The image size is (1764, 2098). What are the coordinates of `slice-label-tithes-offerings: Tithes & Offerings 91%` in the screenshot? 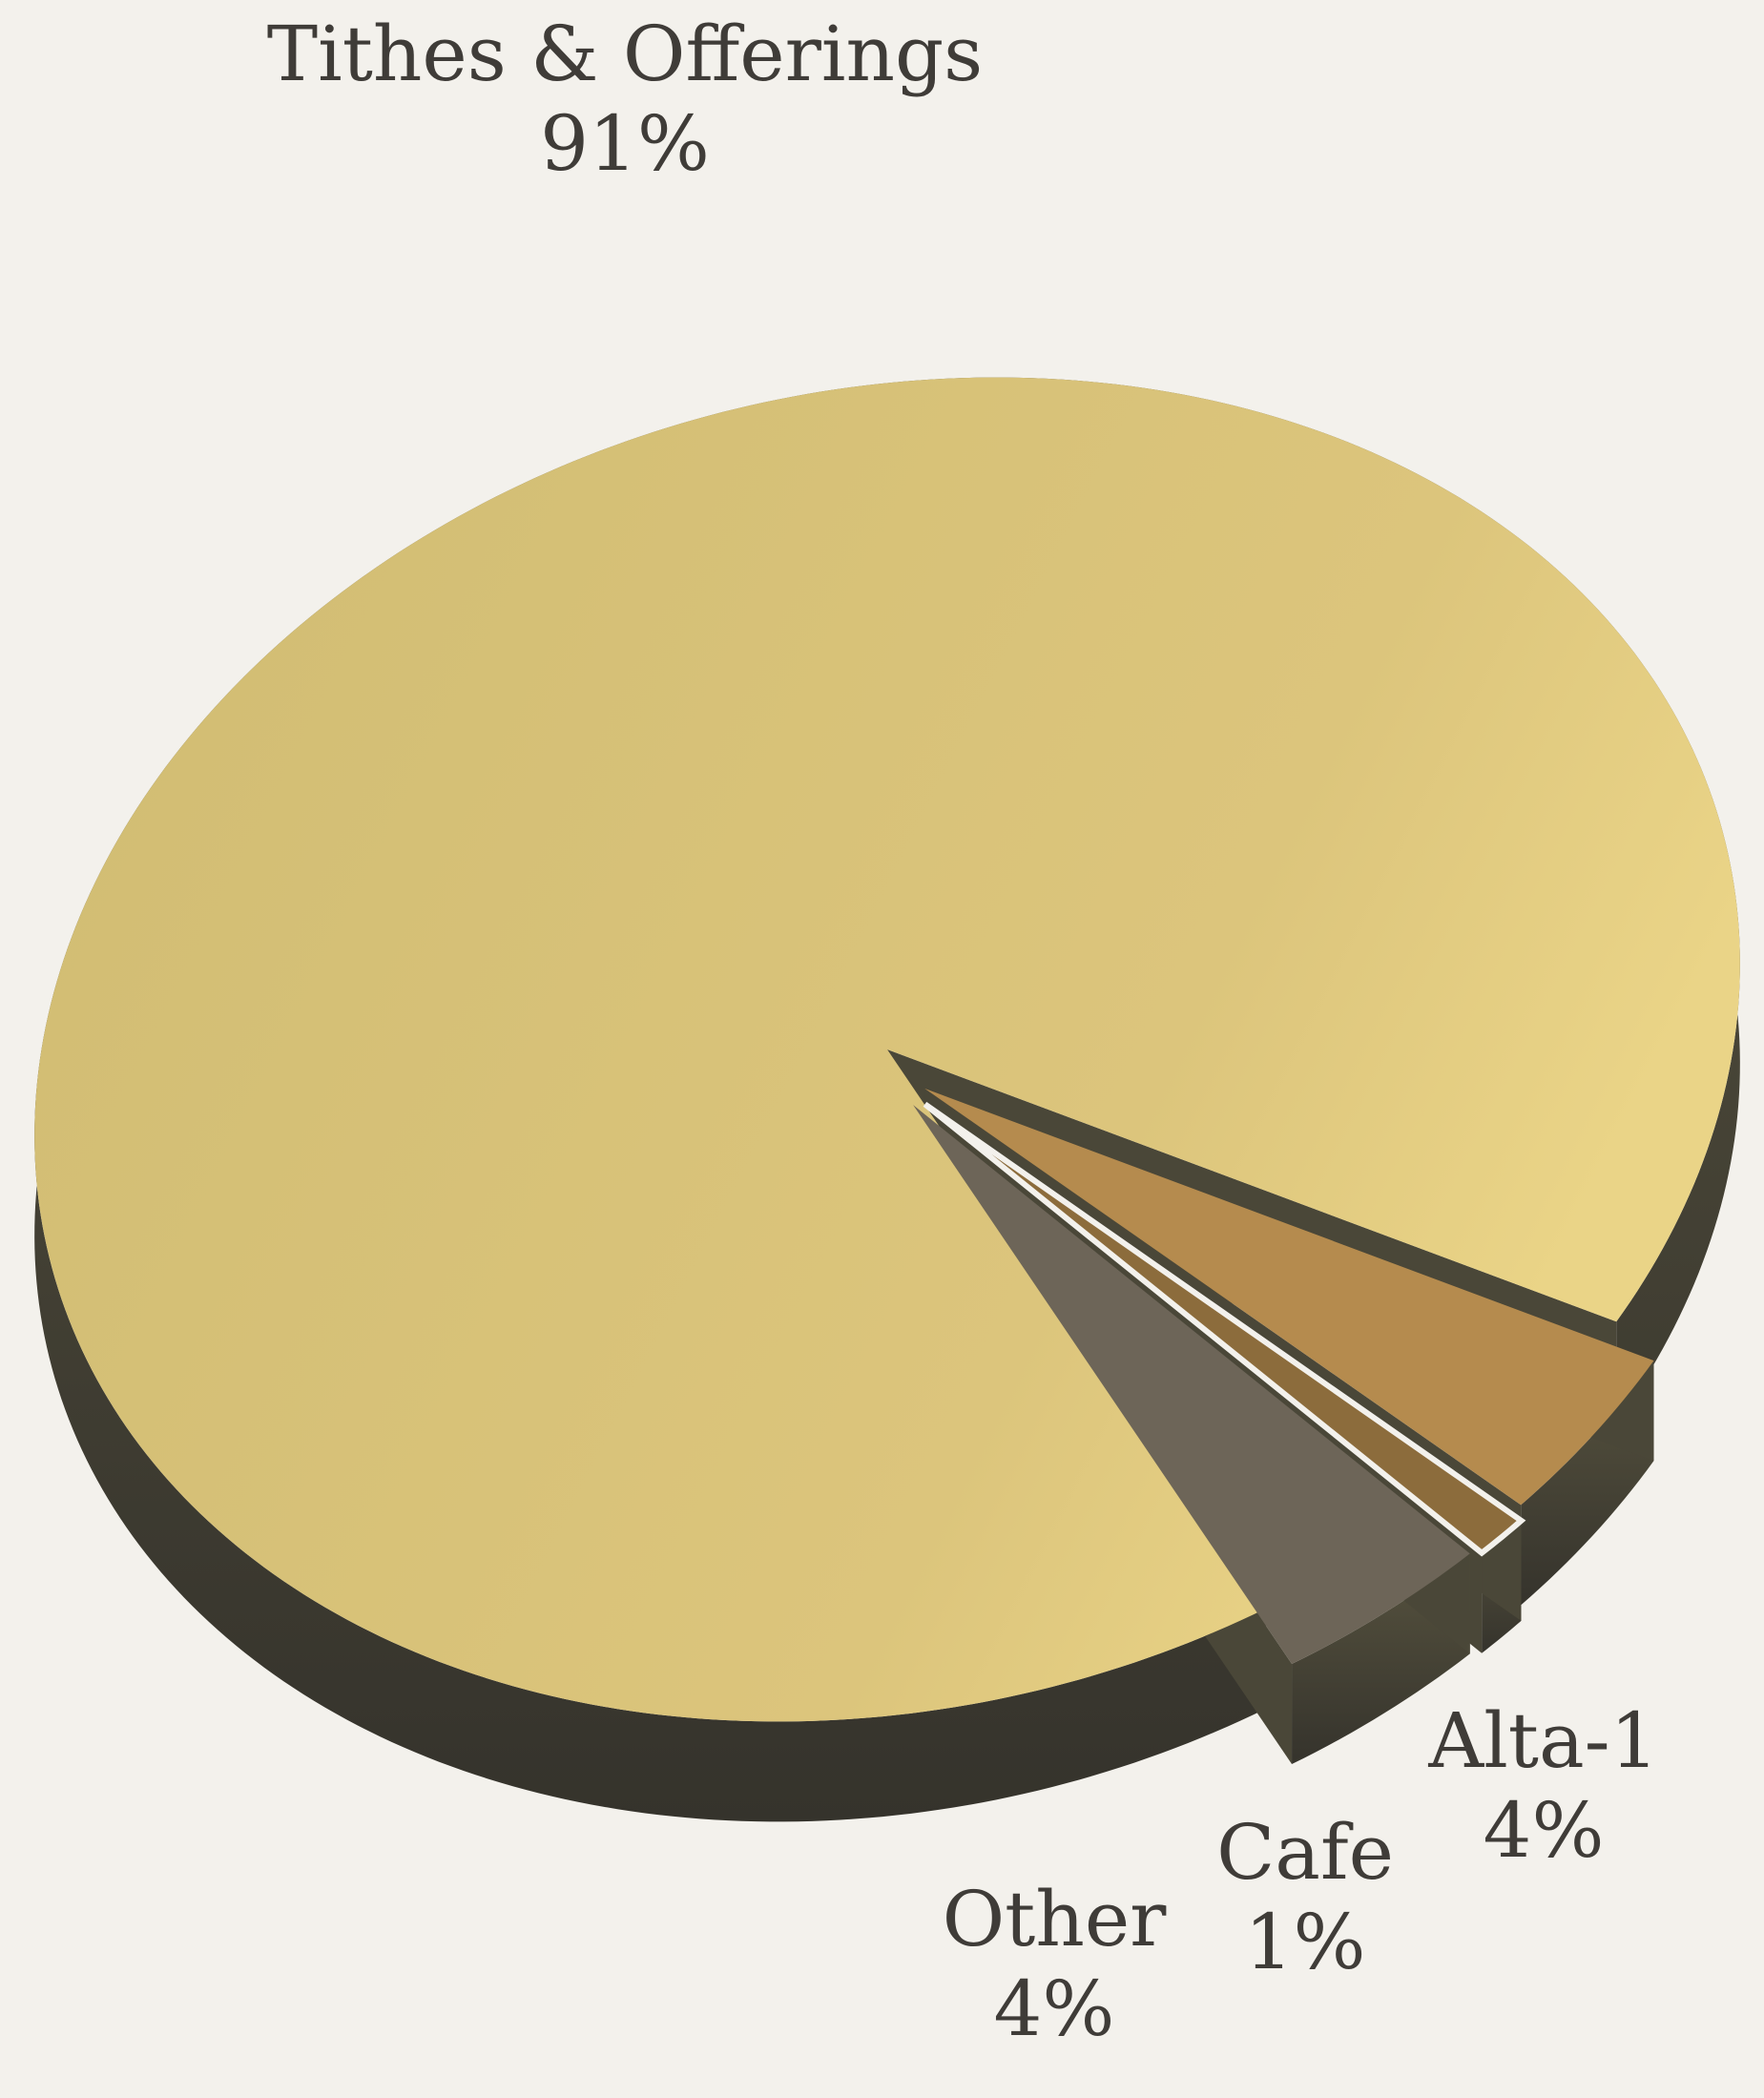 It's located at (625, 99).